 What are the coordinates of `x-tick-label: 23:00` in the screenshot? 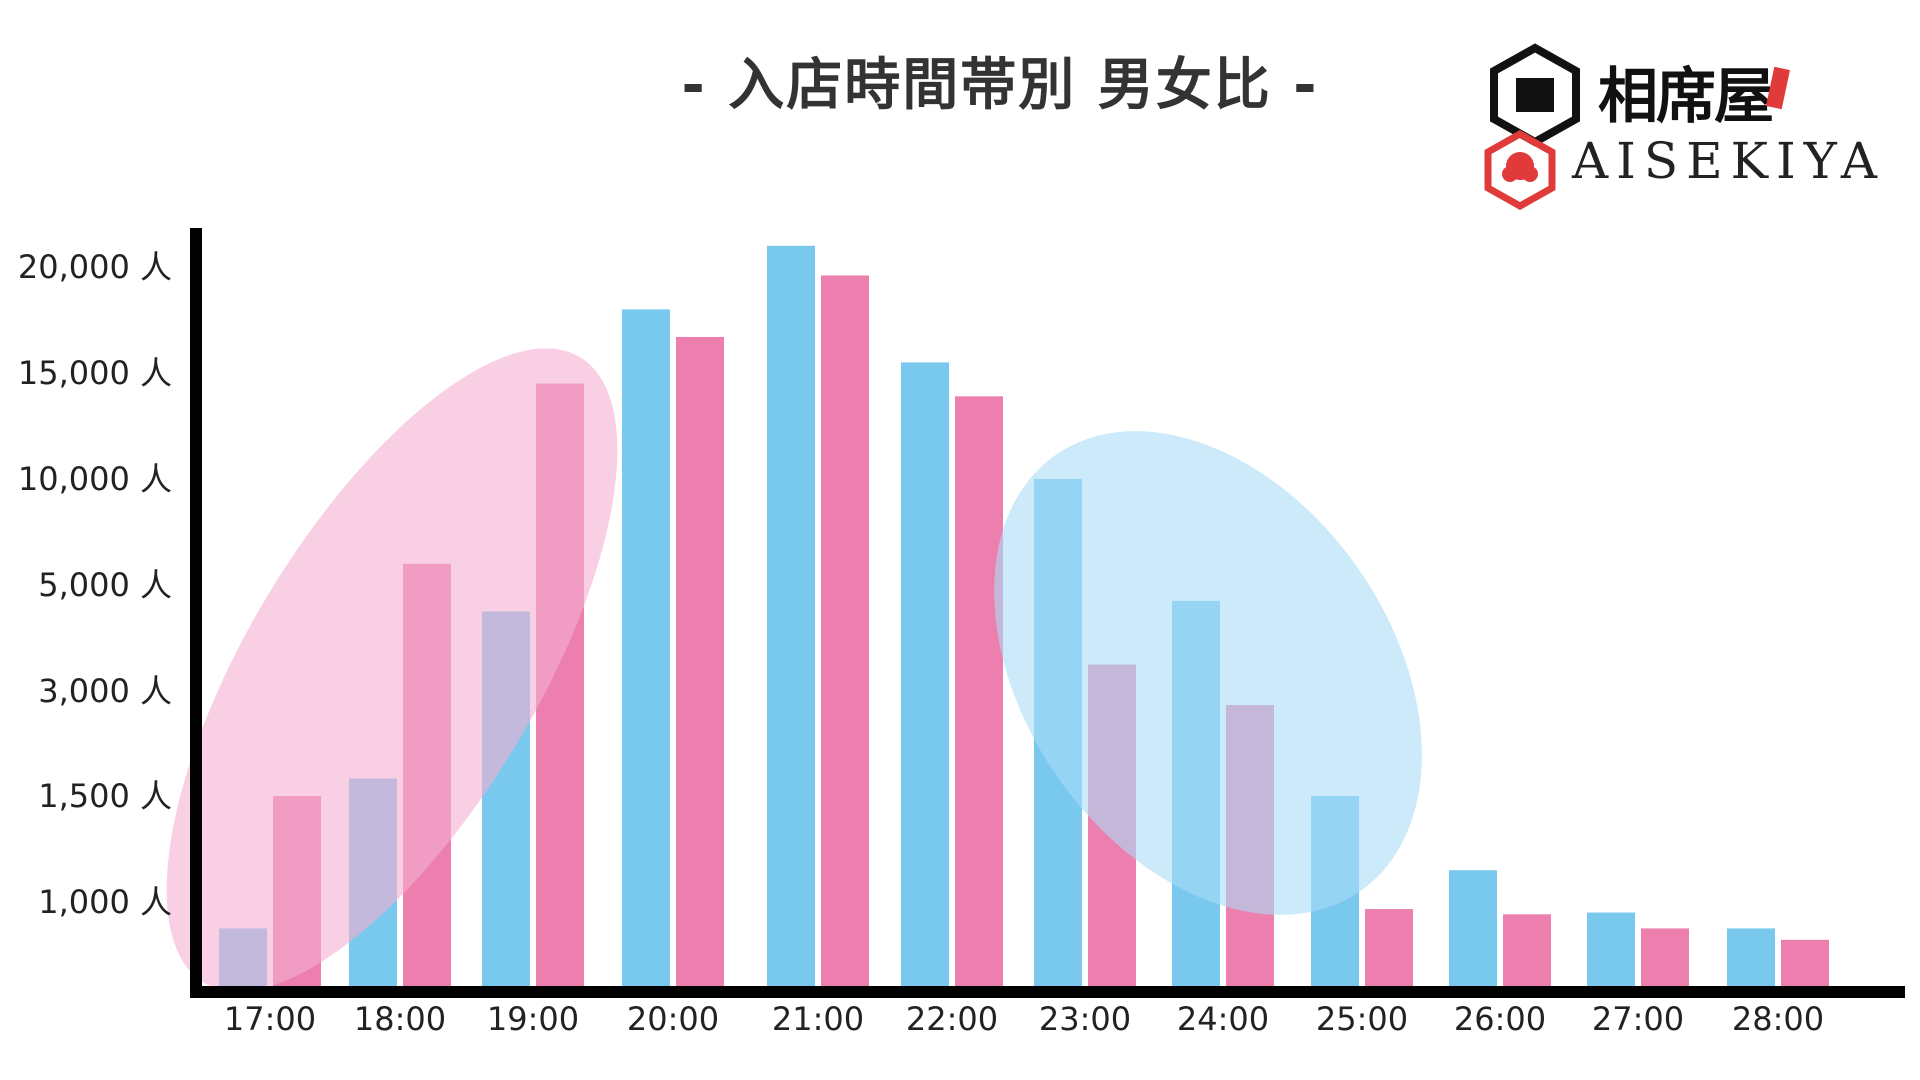 It's located at (1085, 1019).